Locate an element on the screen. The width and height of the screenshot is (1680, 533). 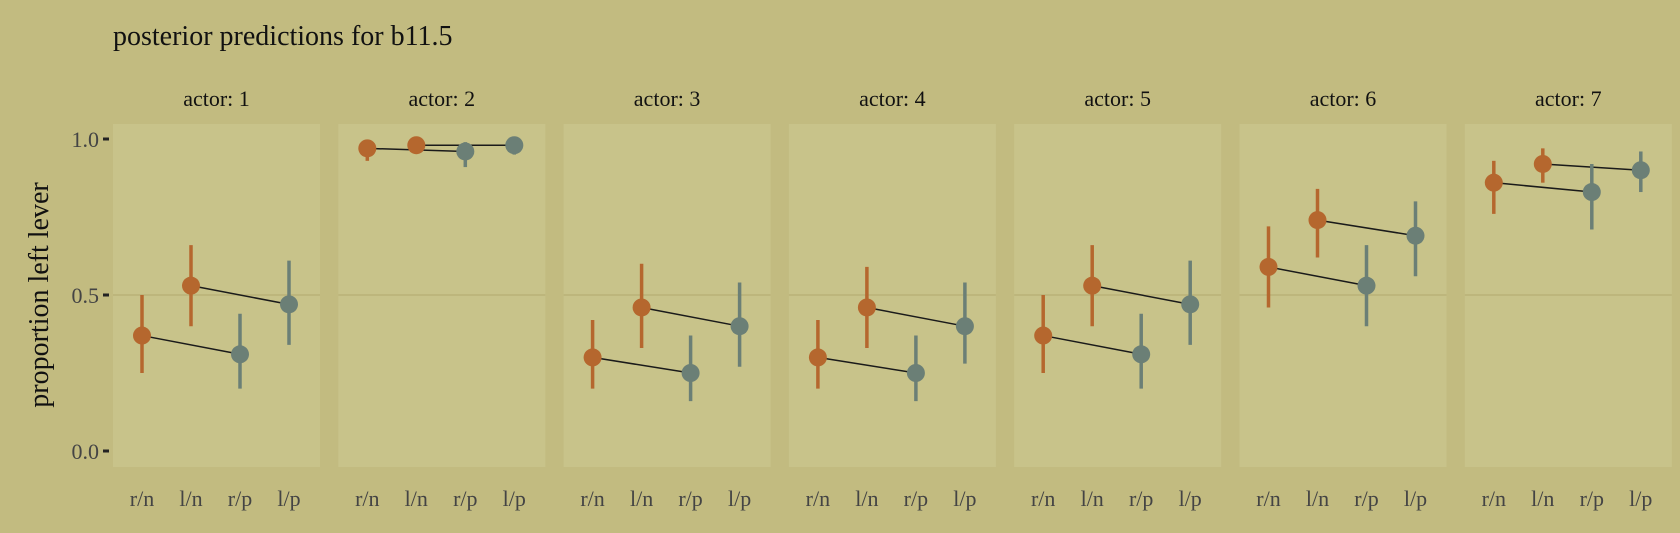
strip-label: actor: 2 is located at coordinates (442, 98).